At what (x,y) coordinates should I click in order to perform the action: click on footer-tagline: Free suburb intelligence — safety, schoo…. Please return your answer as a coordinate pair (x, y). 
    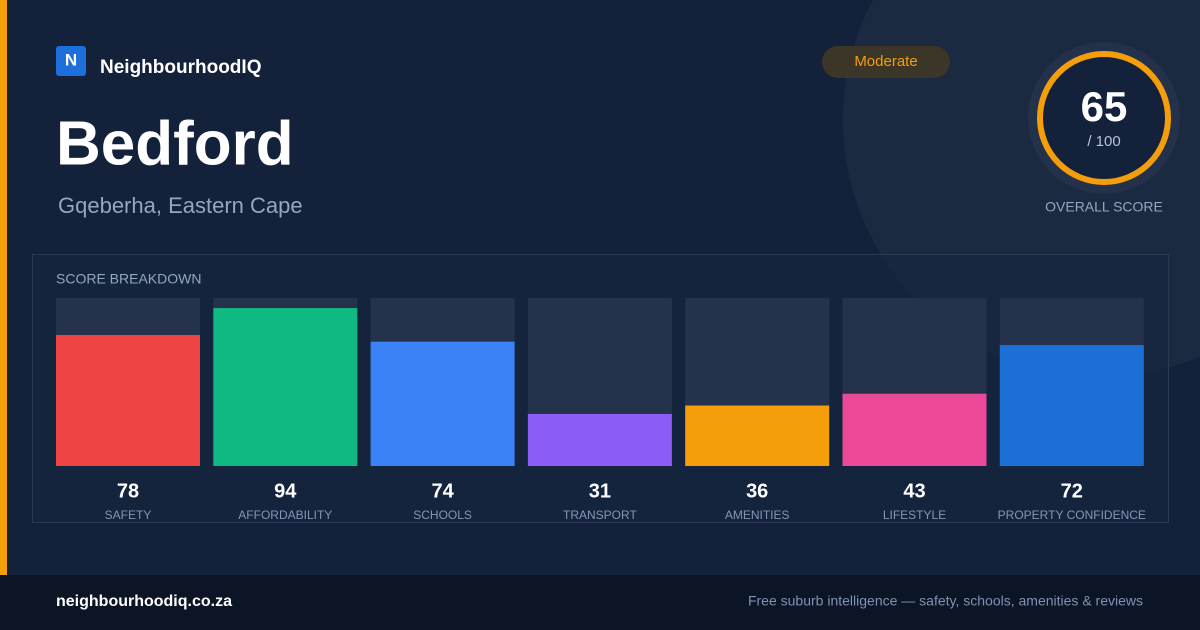
    Looking at the image, I should click on (945, 601).